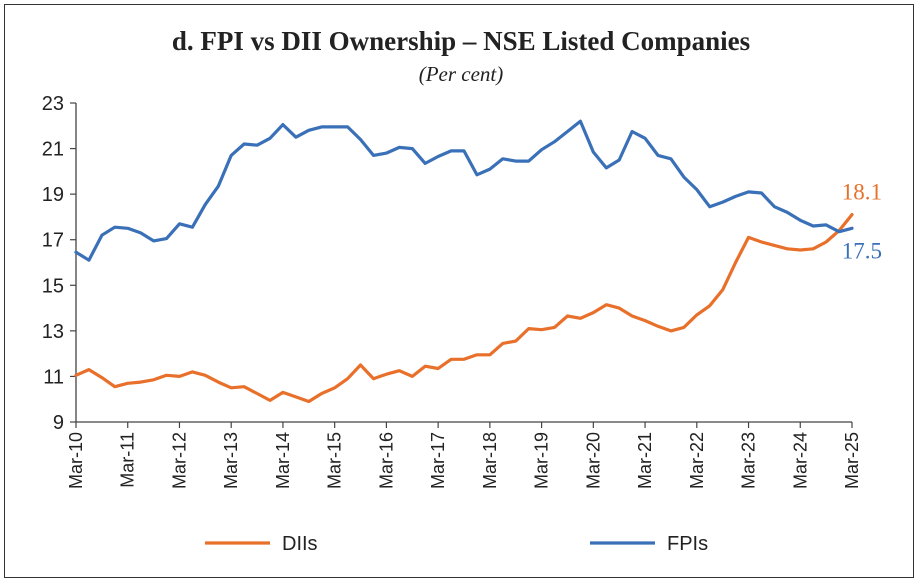 This screenshot has width=922, height=587. I want to click on y-tick-label: 17, so click(53, 241).